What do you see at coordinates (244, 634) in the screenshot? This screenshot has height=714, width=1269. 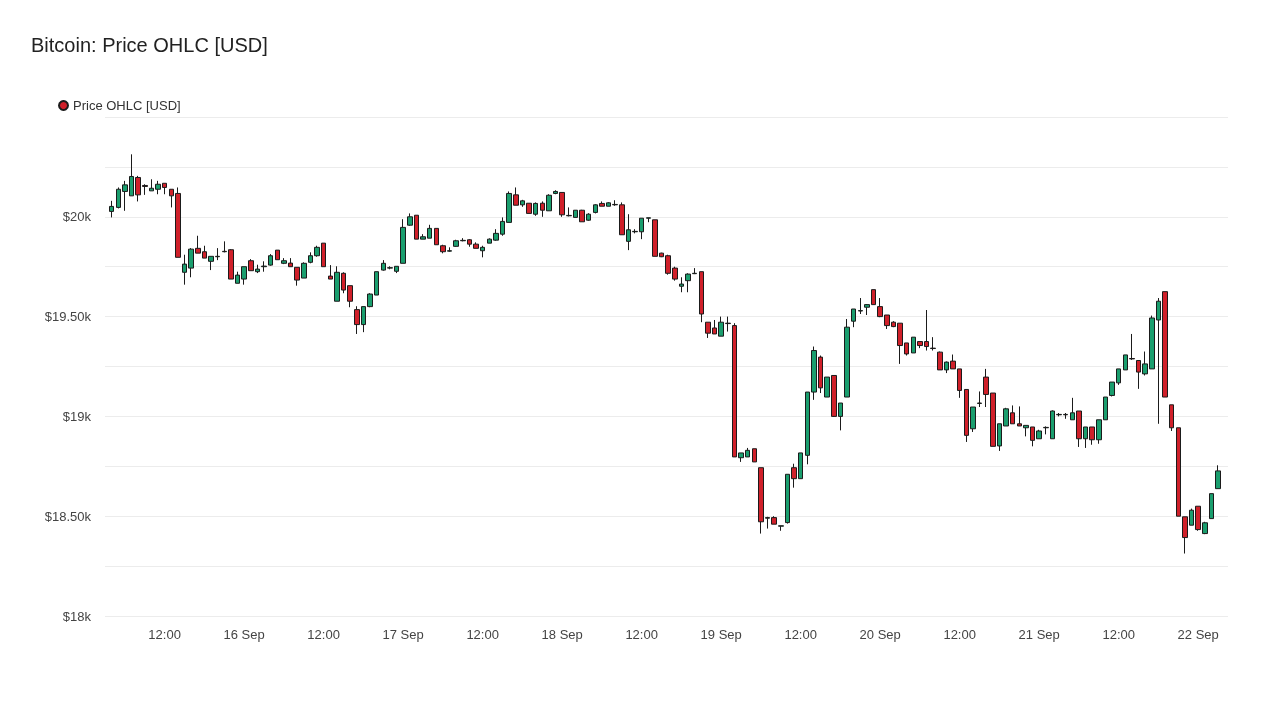 I see `x-tick-label: 16 Sep` at bounding box center [244, 634].